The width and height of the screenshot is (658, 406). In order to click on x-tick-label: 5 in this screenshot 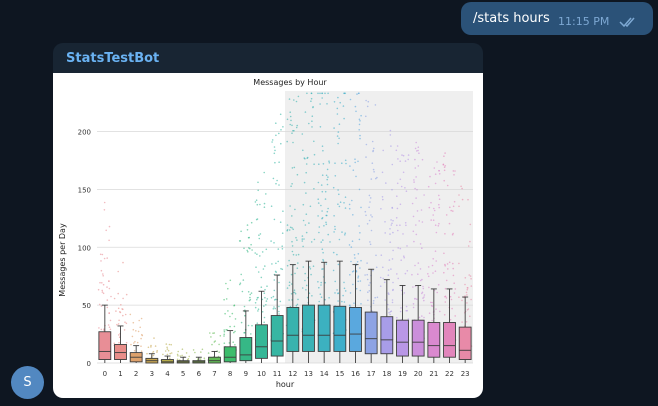, I will do `click(183, 374)`.